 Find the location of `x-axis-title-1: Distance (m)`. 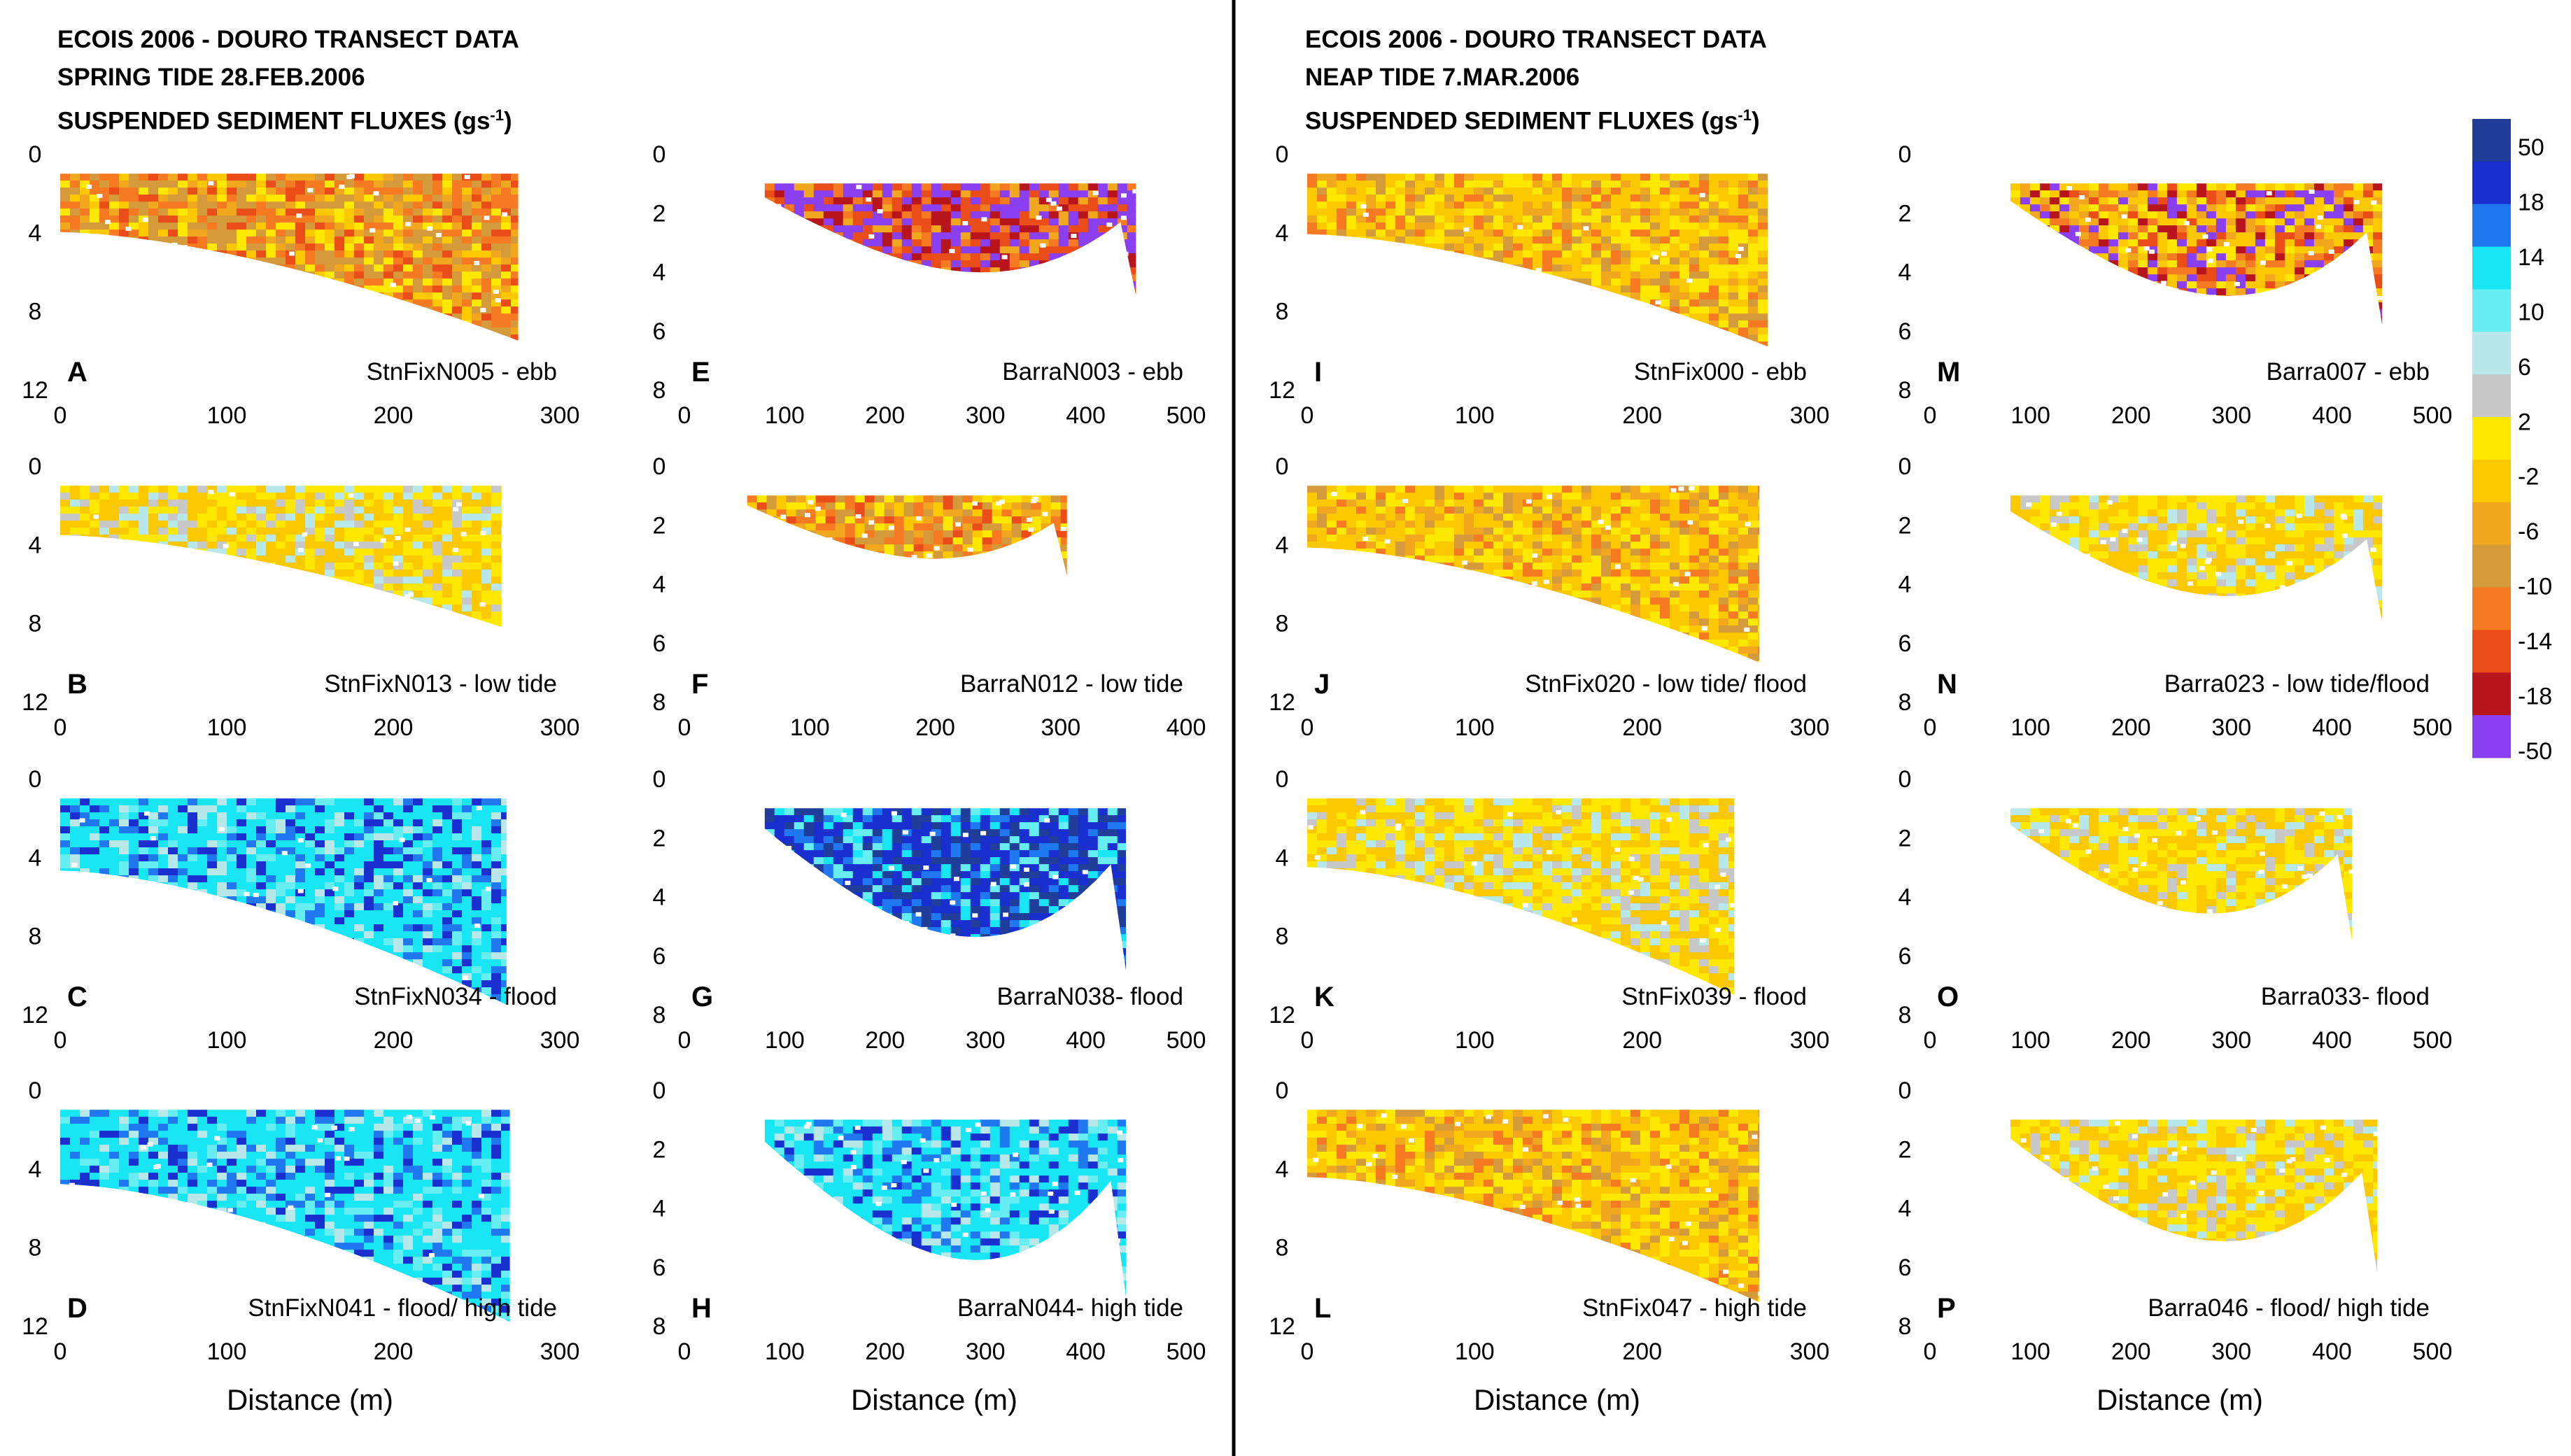

x-axis-title-1: Distance (m) is located at coordinates (310, 1399).